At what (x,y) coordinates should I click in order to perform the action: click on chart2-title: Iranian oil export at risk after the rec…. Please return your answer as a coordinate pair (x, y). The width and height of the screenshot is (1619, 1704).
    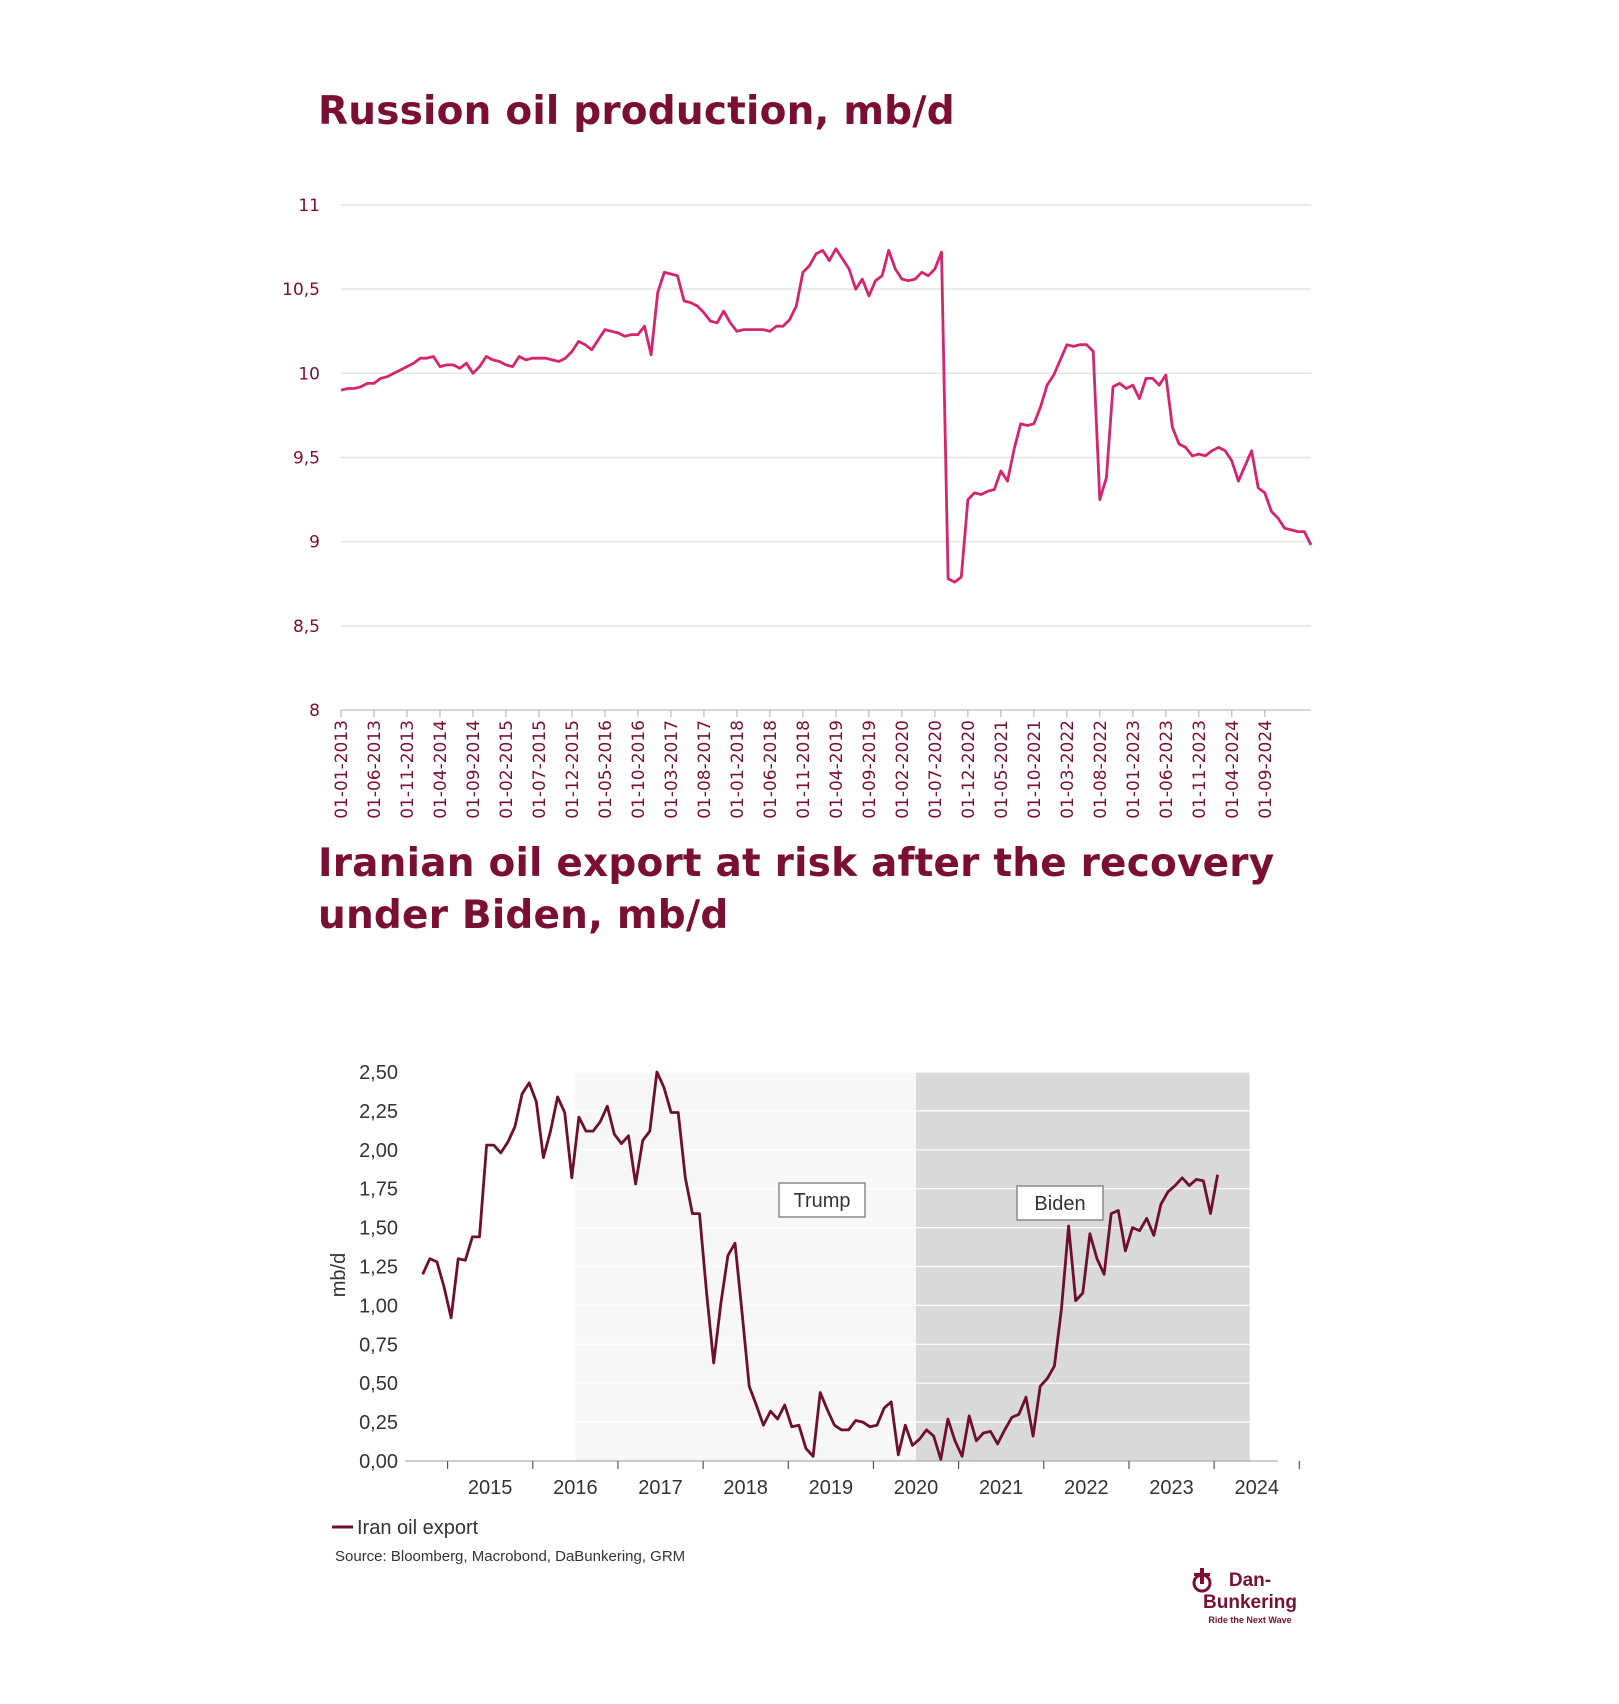
    Looking at the image, I should click on (796, 889).